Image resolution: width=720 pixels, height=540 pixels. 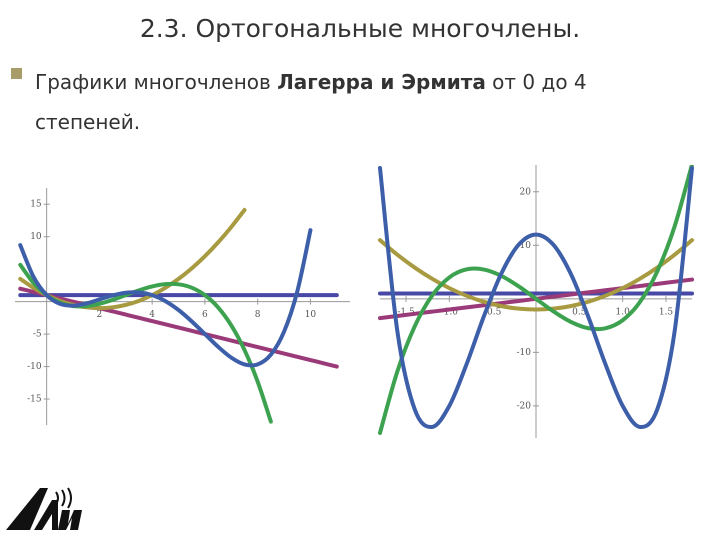 I want to click on x-tick-label: 4, so click(x=152, y=315).